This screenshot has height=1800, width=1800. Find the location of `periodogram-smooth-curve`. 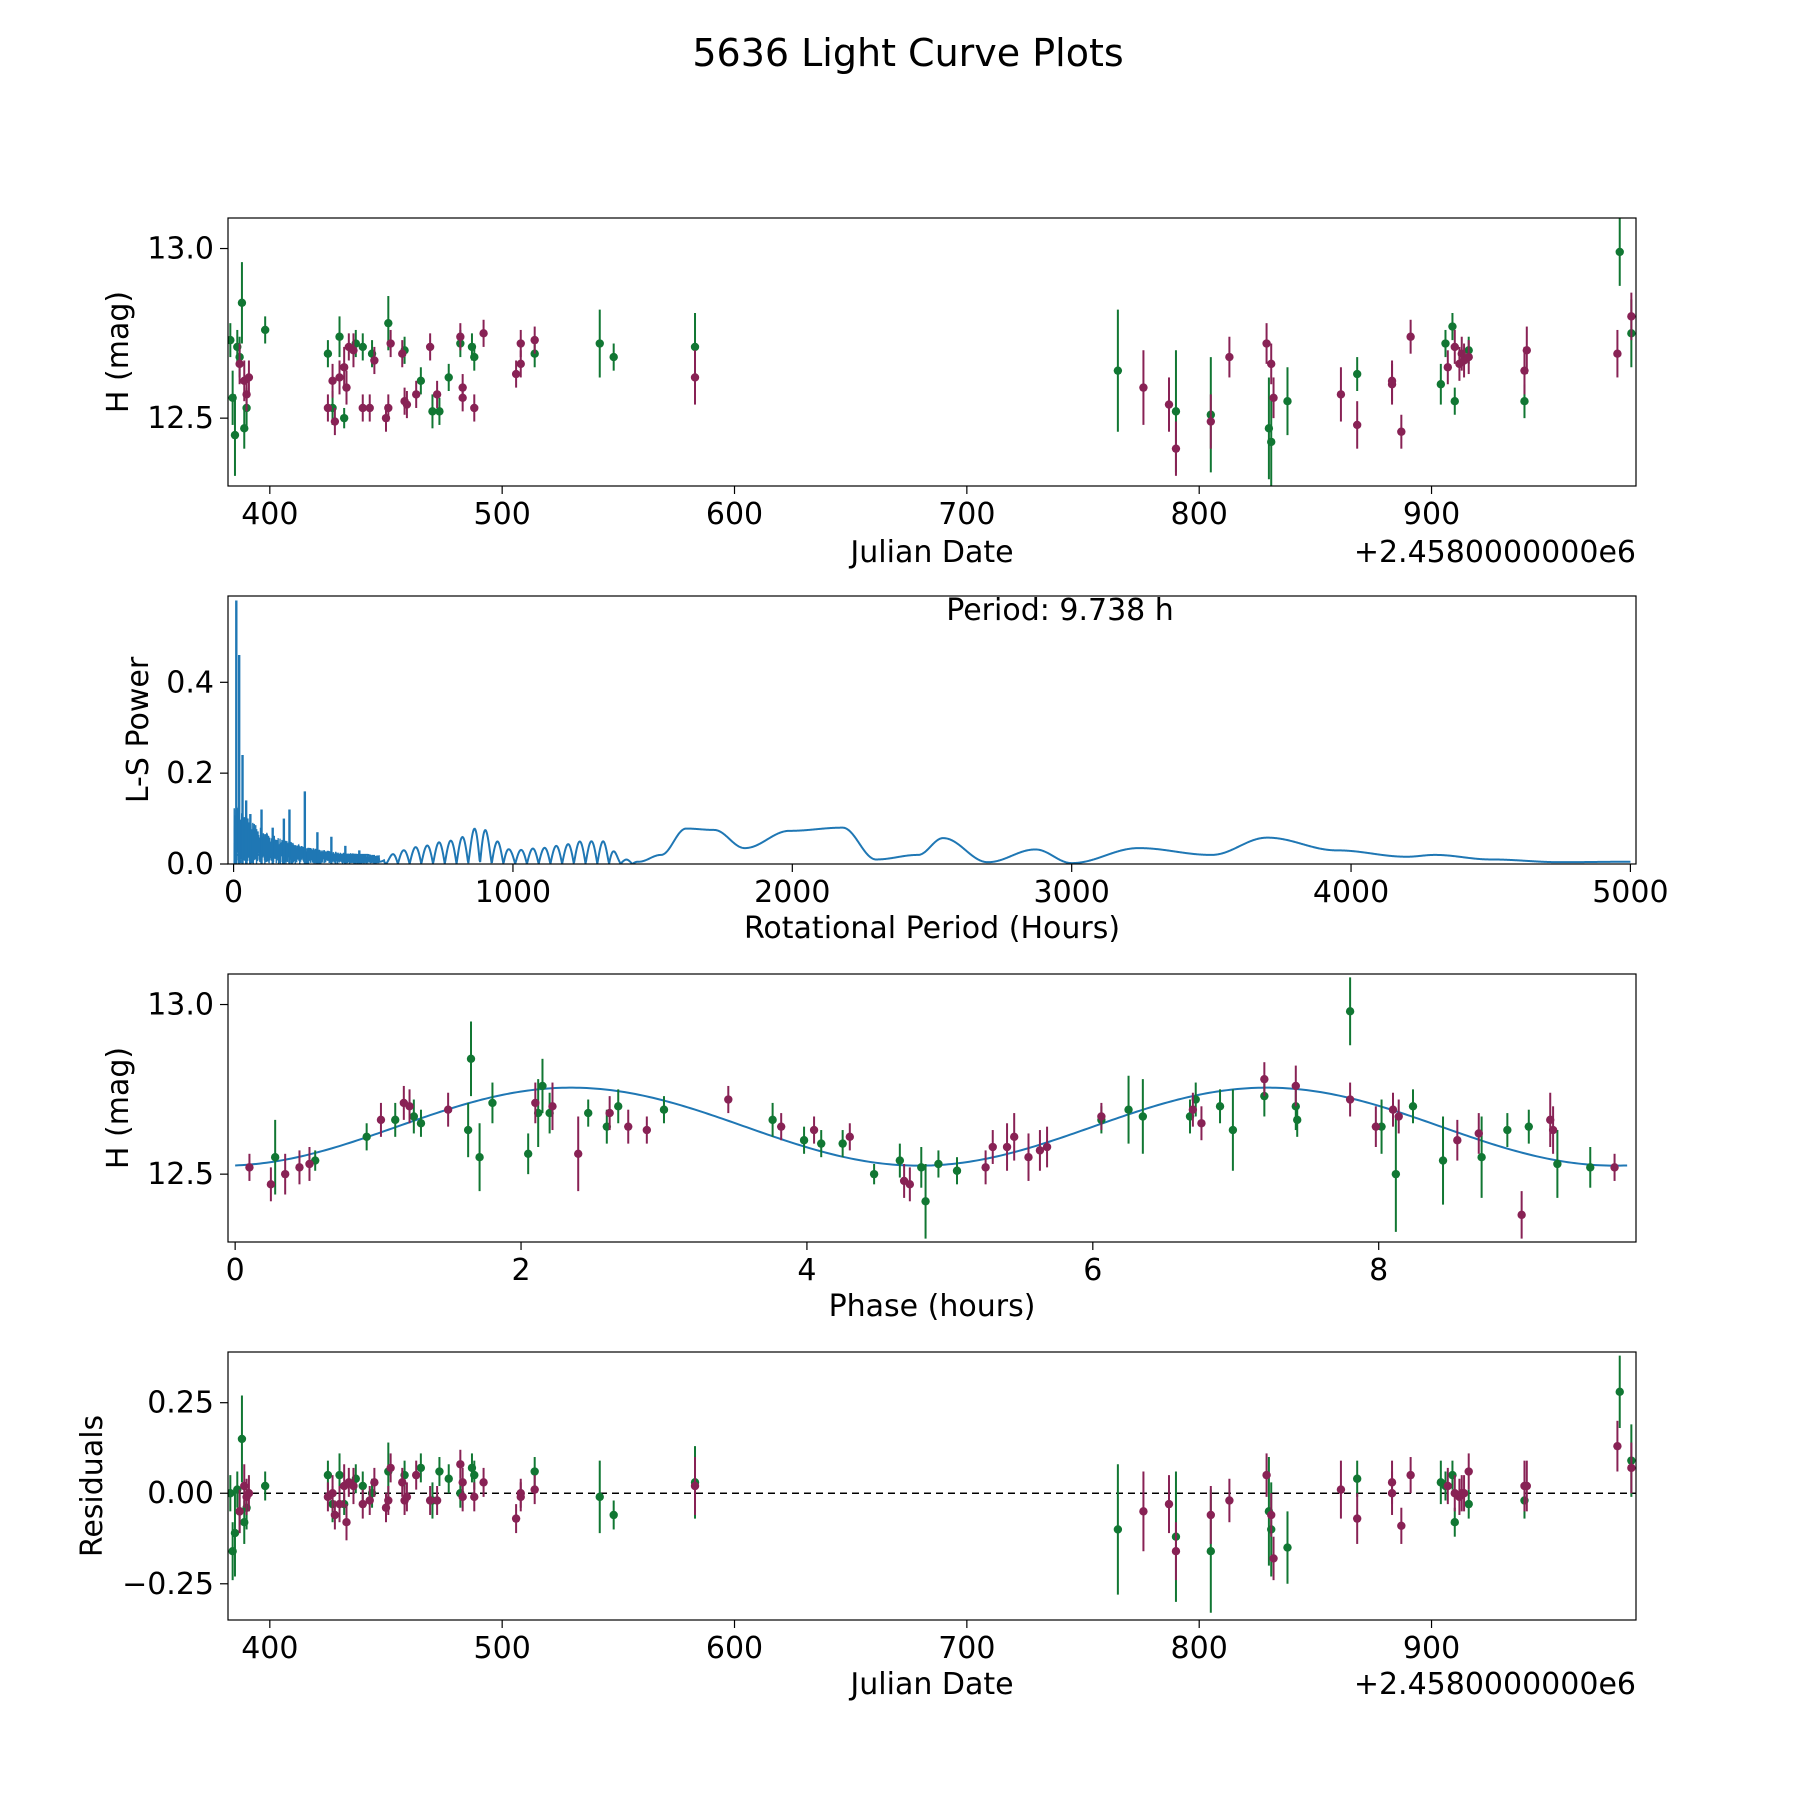

periodogram-smooth-curve is located at coordinates (932, 845).